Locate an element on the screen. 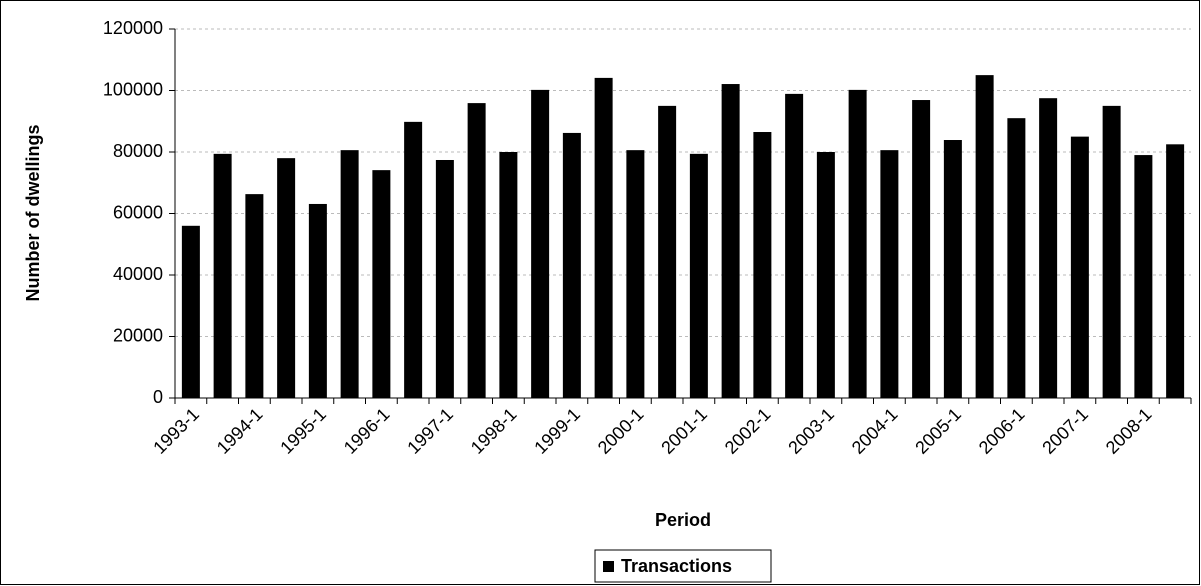  y-tick-label: 0 is located at coordinates (158, 397).